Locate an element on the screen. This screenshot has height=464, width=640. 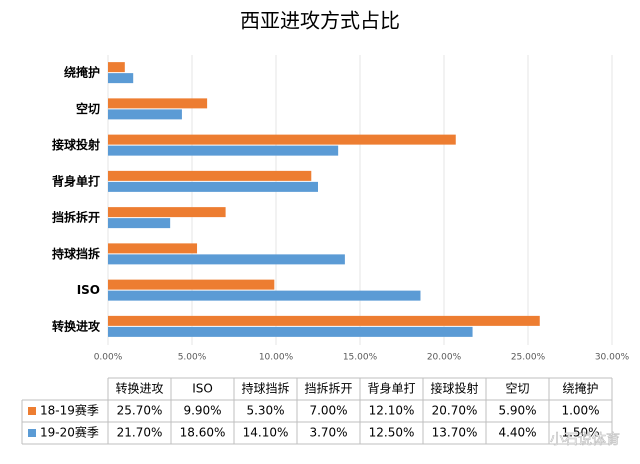
table-value: 20.70% is located at coordinates (455, 411).